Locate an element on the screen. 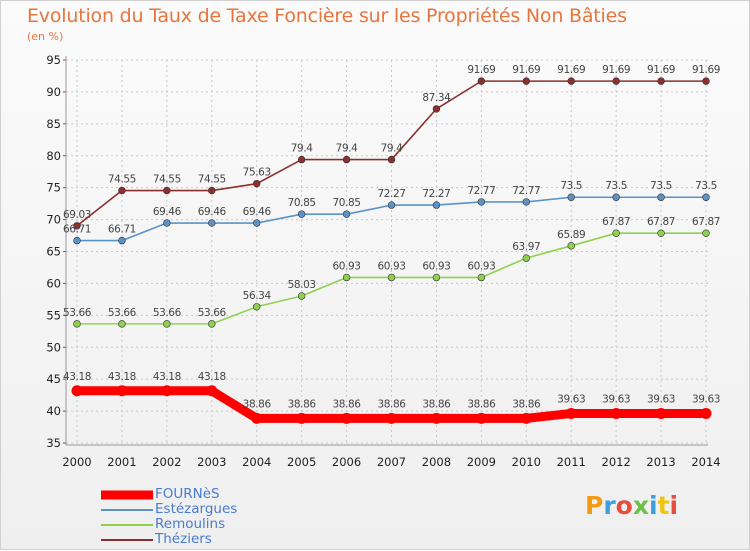 The image size is (750, 551). y-tick-label: 90 is located at coordinates (53, 92).